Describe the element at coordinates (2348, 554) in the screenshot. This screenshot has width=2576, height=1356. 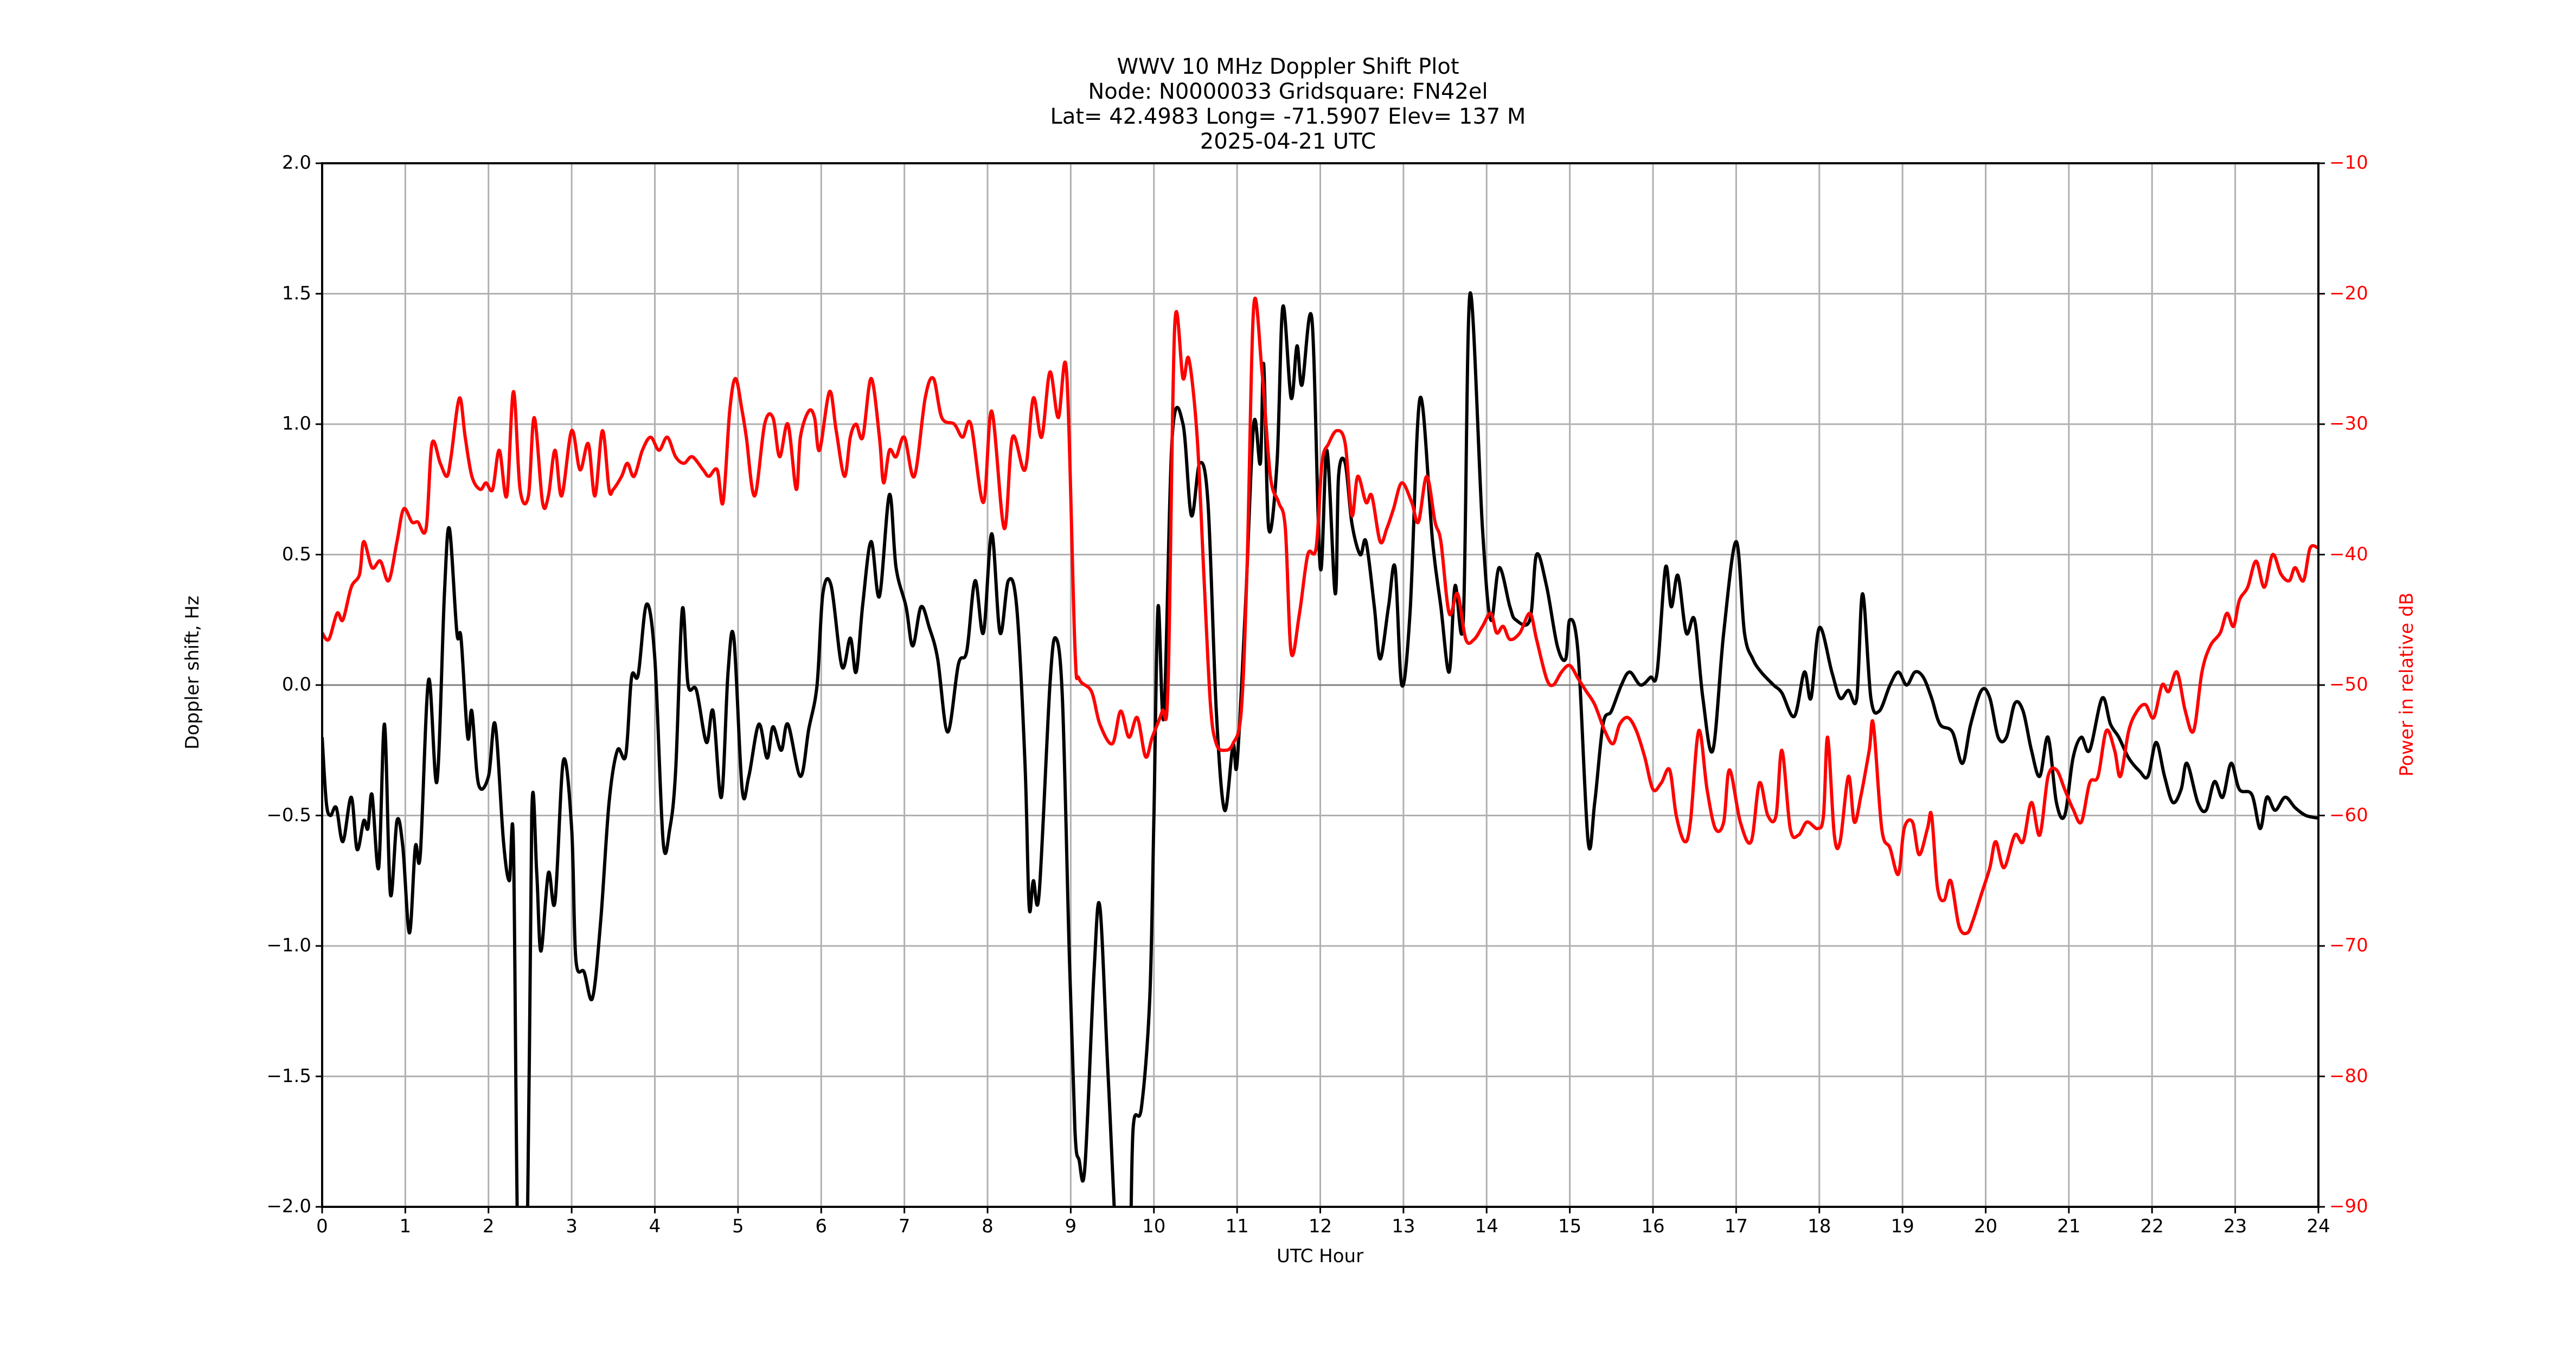
I see `y-tick-label-right: −40` at that location.